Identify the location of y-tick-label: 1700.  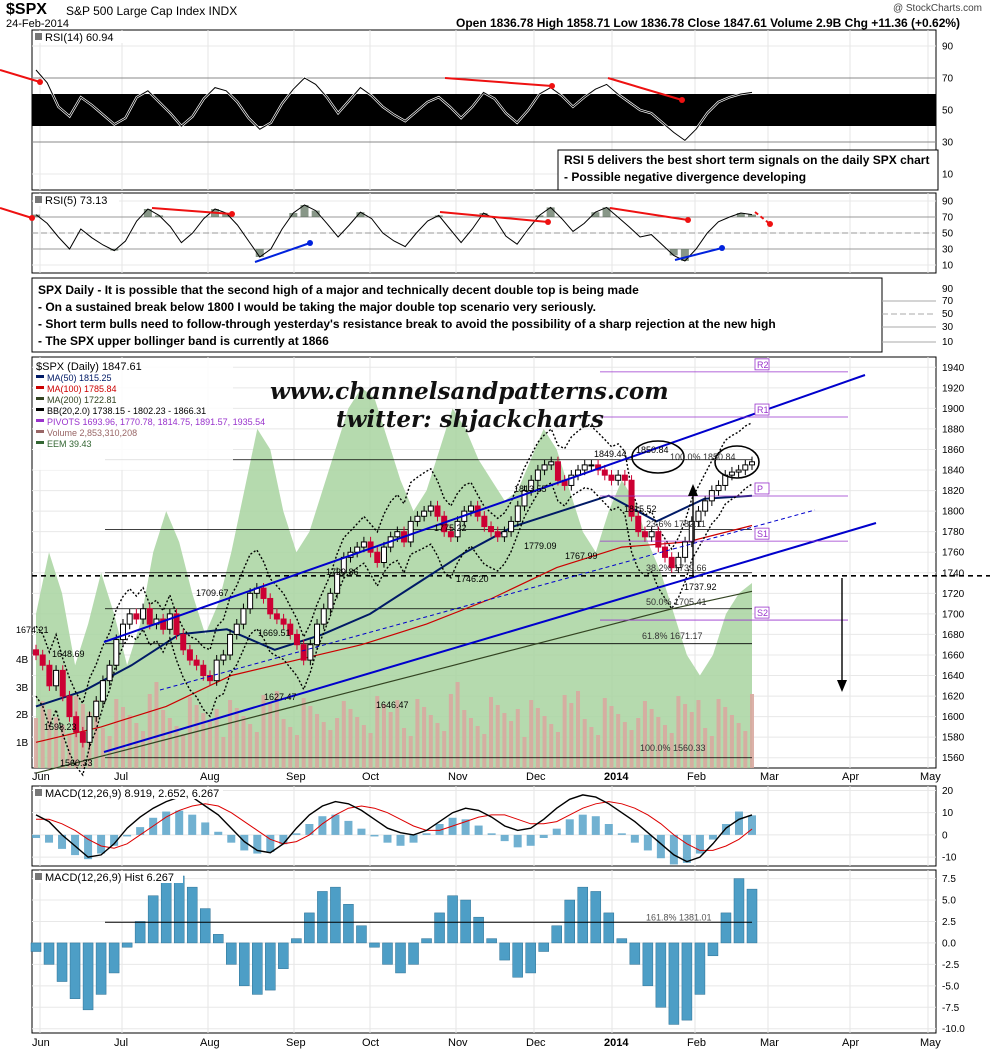
(953, 614).